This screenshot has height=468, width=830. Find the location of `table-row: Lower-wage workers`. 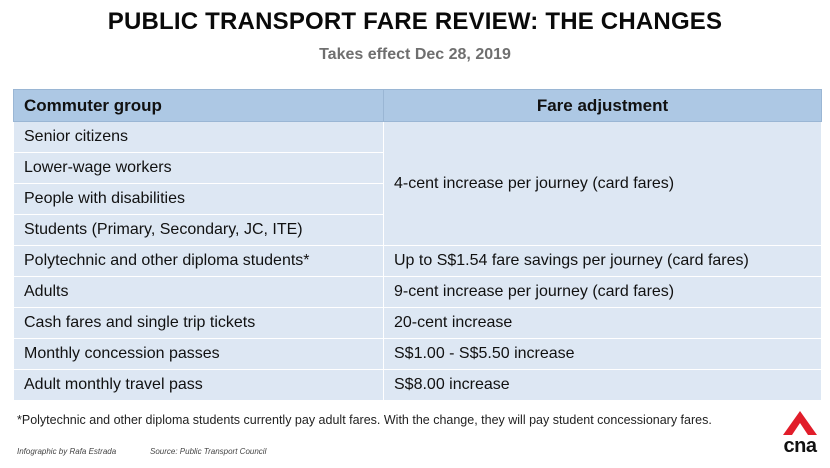

table-row: Lower-wage workers is located at coordinates (417, 168).